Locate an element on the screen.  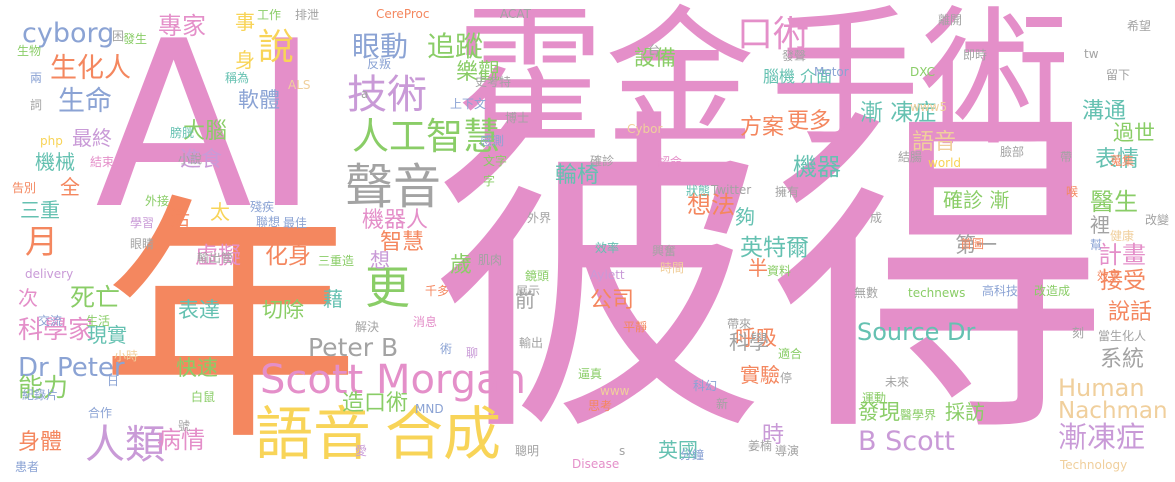
word-32: B Scott is located at coordinates (906, 441).